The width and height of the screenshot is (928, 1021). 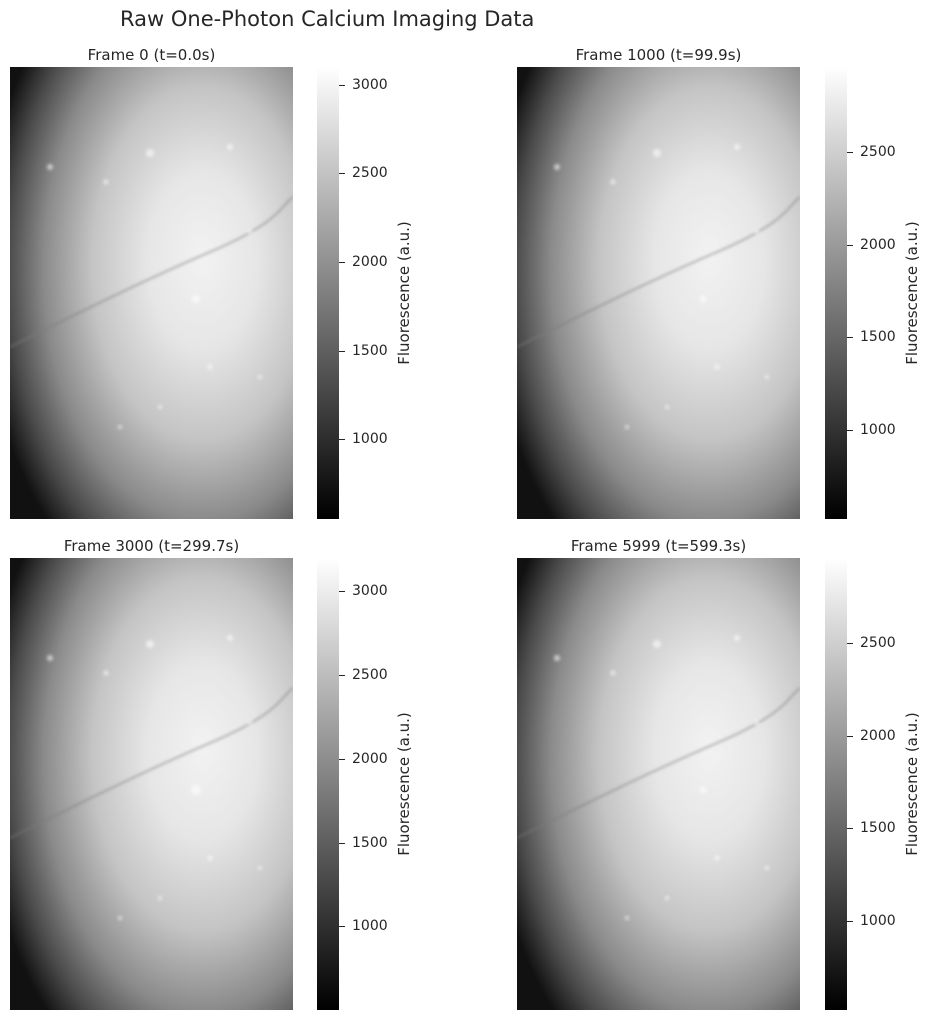 What do you see at coordinates (878, 828) in the screenshot?
I see `colorbar-tick-label-3-1500: 1500` at bounding box center [878, 828].